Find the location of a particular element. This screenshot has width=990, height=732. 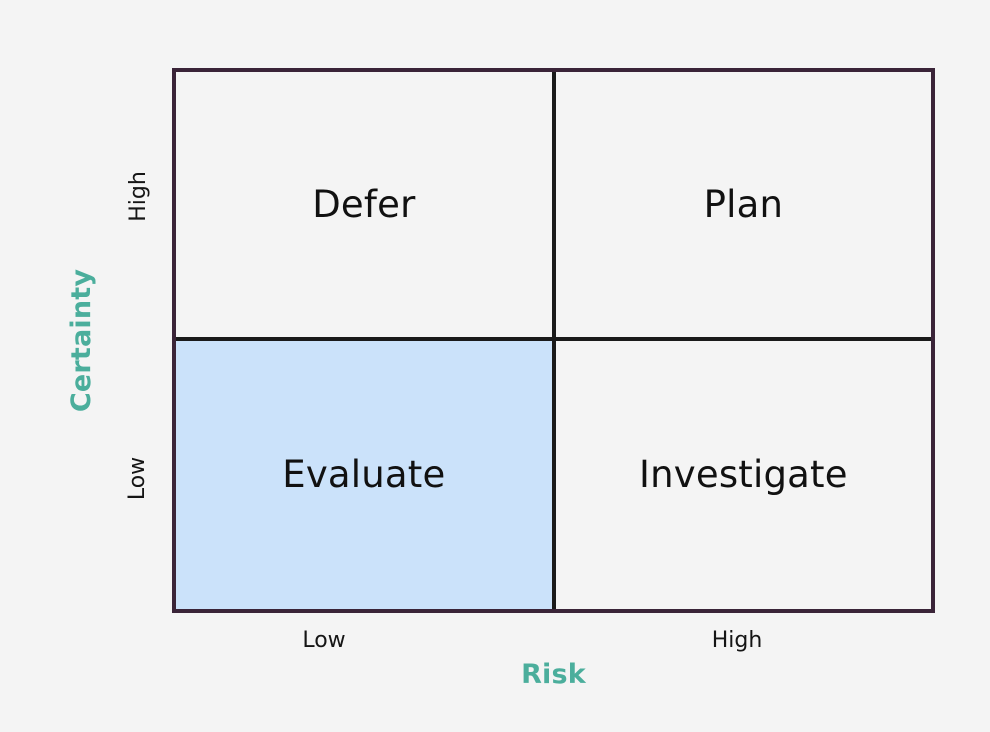

y-axis-tick-low-text: Low is located at coordinates (138, 478).